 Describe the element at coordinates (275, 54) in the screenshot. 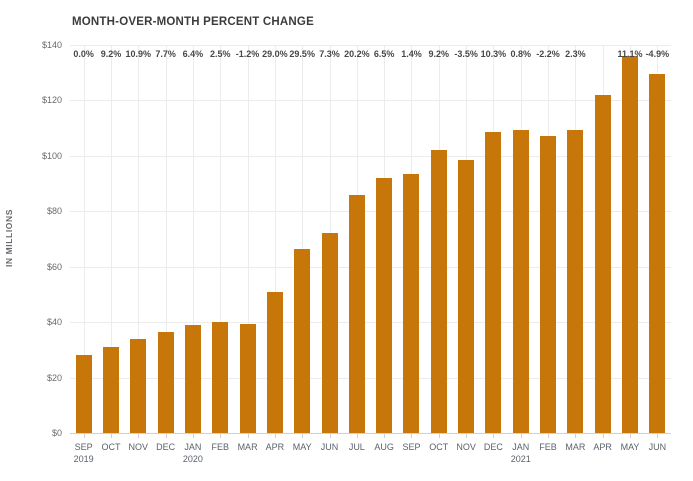

I see `pct-change-label: 29.0%` at that location.